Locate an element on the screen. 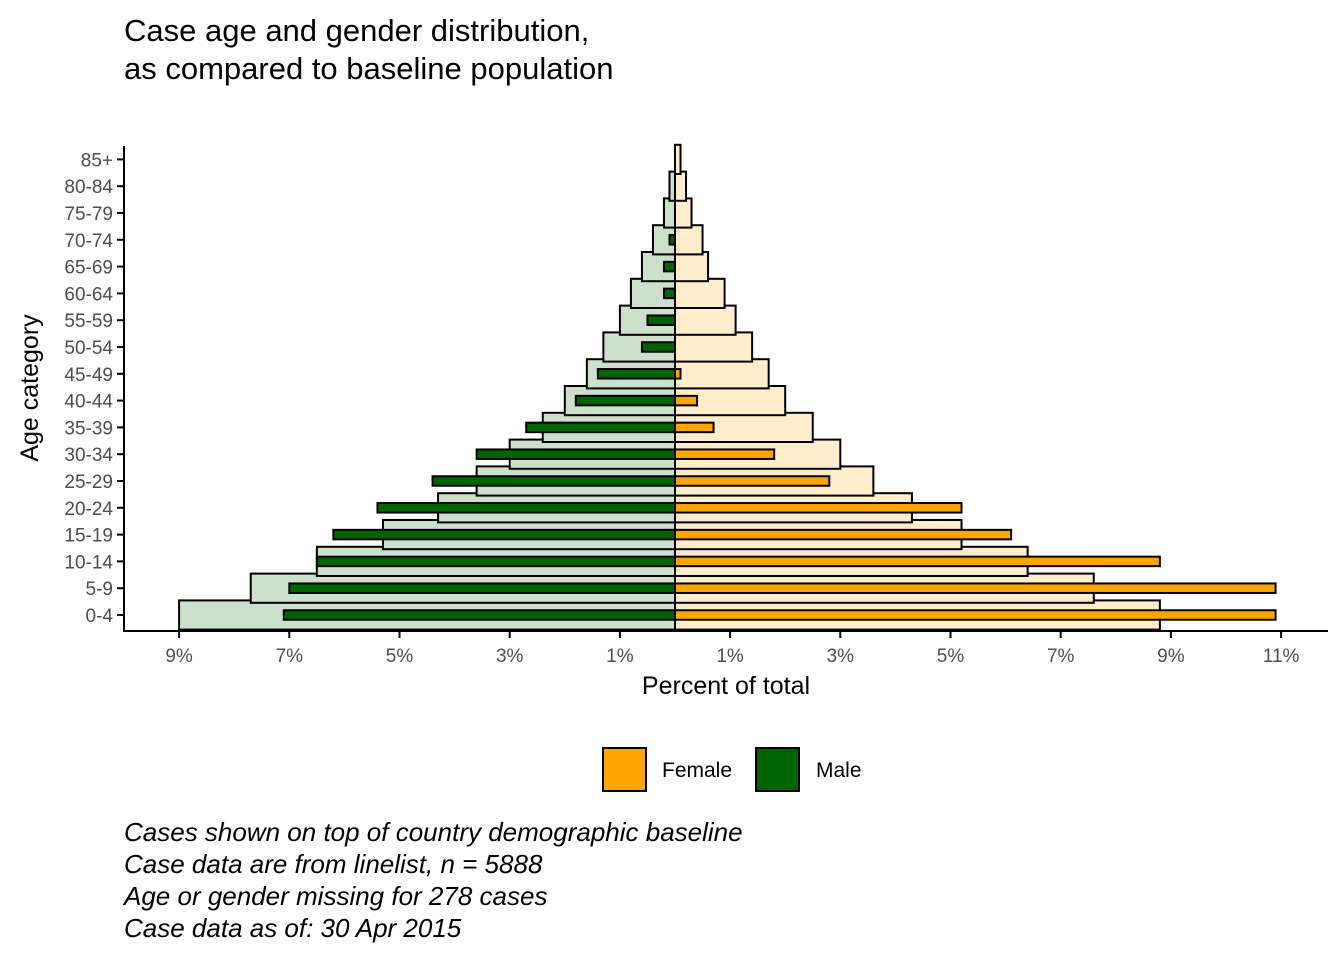  x-tick-label: 11% is located at coordinates (1281, 656).